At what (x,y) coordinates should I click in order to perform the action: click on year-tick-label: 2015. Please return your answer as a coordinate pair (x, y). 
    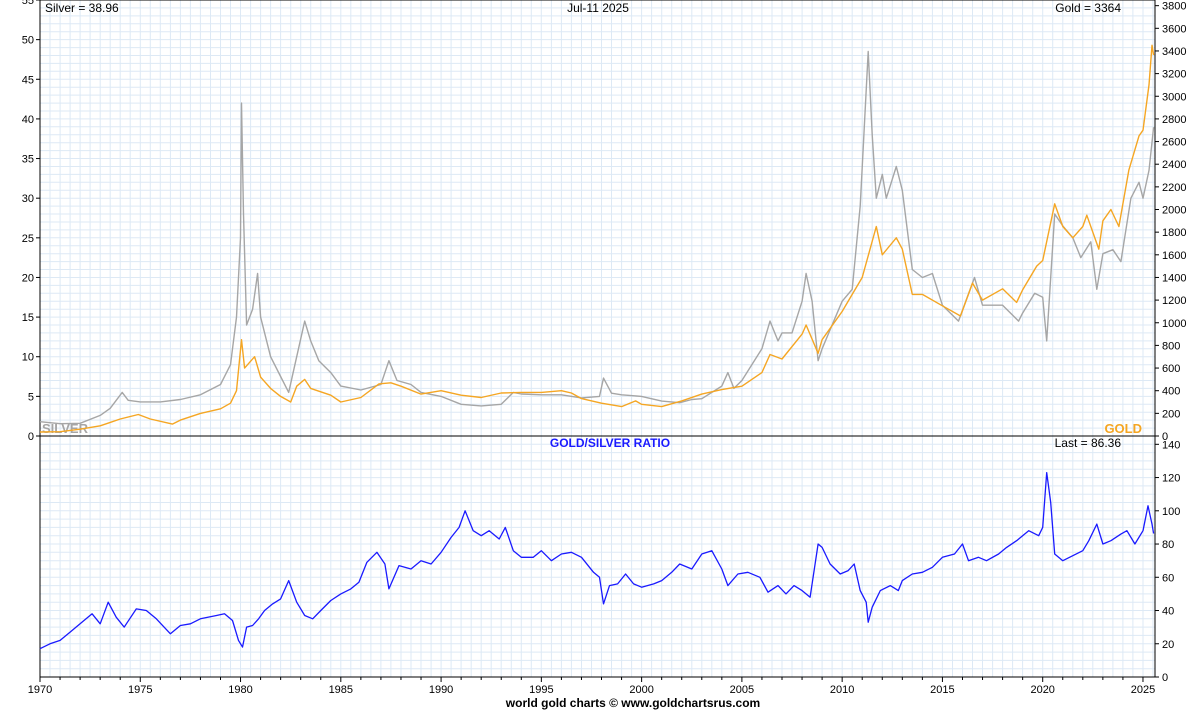
    Looking at the image, I should click on (942, 690).